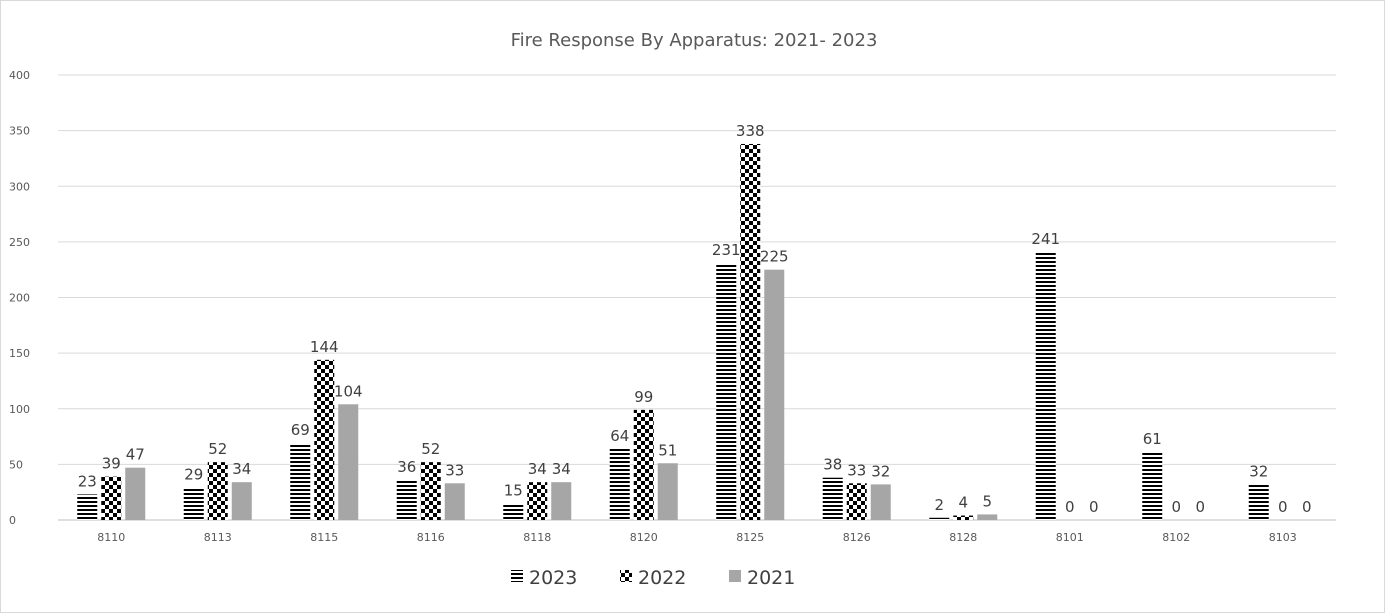 The image size is (1387, 615). What do you see at coordinates (857, 537) in the screenshot?
I see `x-tick-label: 8126` at bounding box center [857, 537].